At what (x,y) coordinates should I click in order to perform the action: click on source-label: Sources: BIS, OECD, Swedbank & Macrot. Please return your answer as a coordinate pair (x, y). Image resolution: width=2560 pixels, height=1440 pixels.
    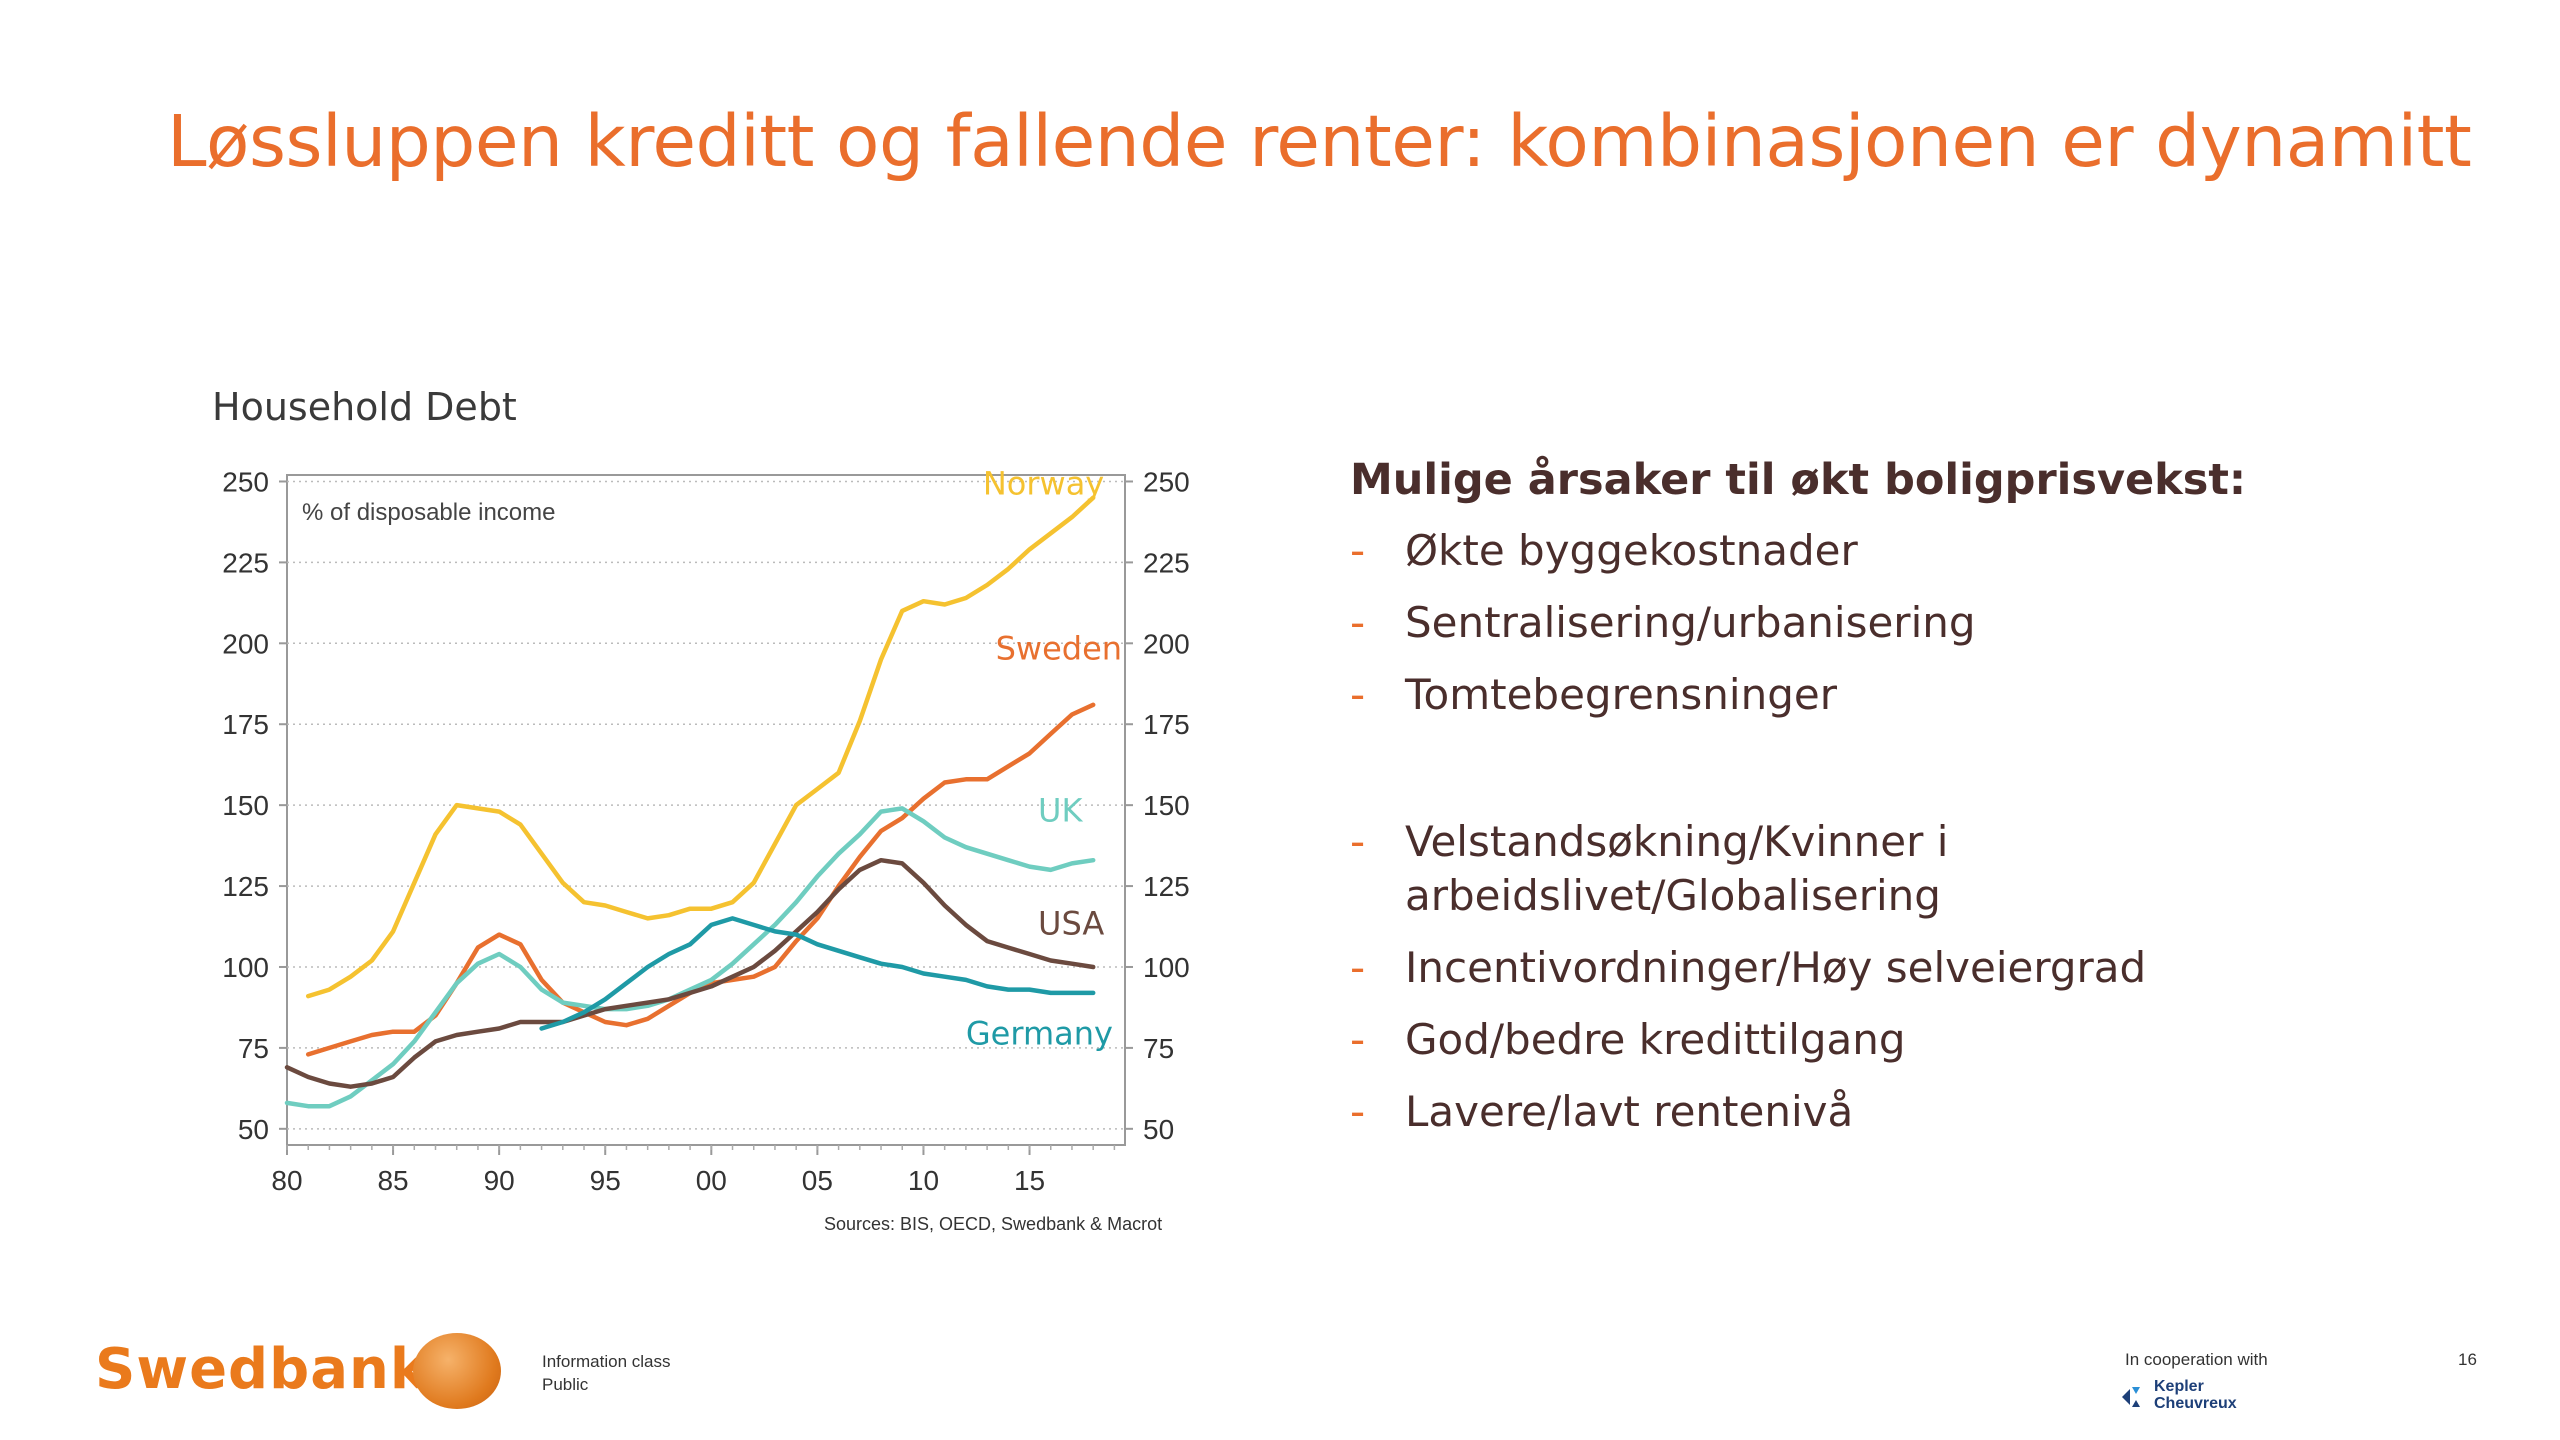
    Looking at the image, I should click on (993, 1224).